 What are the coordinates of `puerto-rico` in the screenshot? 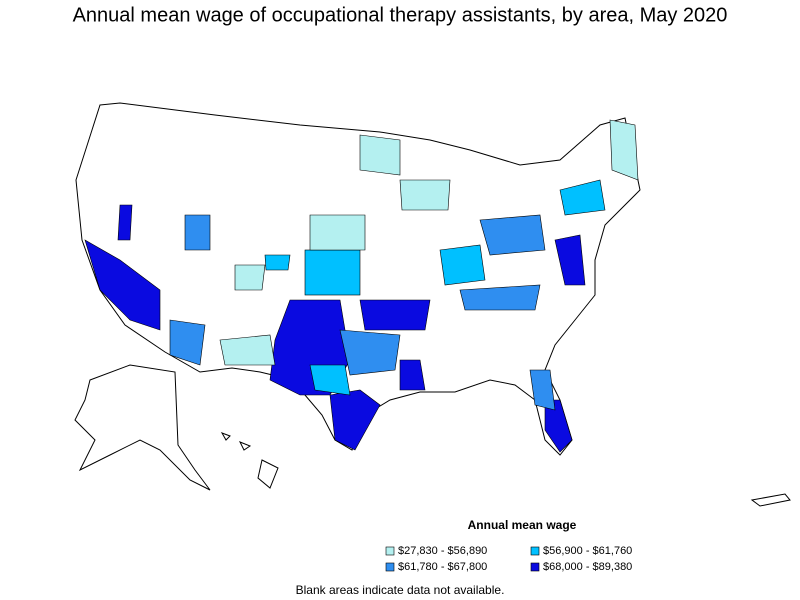 It's located at (770, 500).